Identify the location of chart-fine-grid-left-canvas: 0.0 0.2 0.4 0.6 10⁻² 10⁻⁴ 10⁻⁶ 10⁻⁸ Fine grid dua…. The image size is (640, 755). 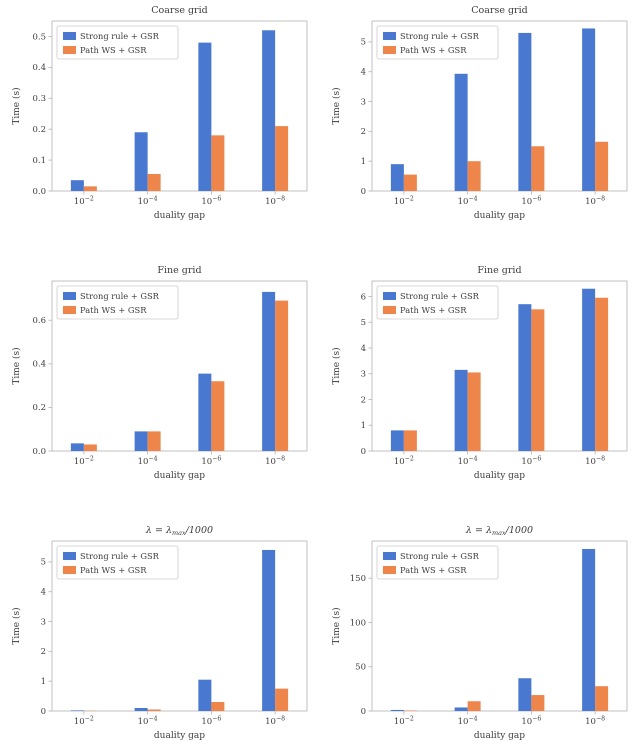
(159, 373).